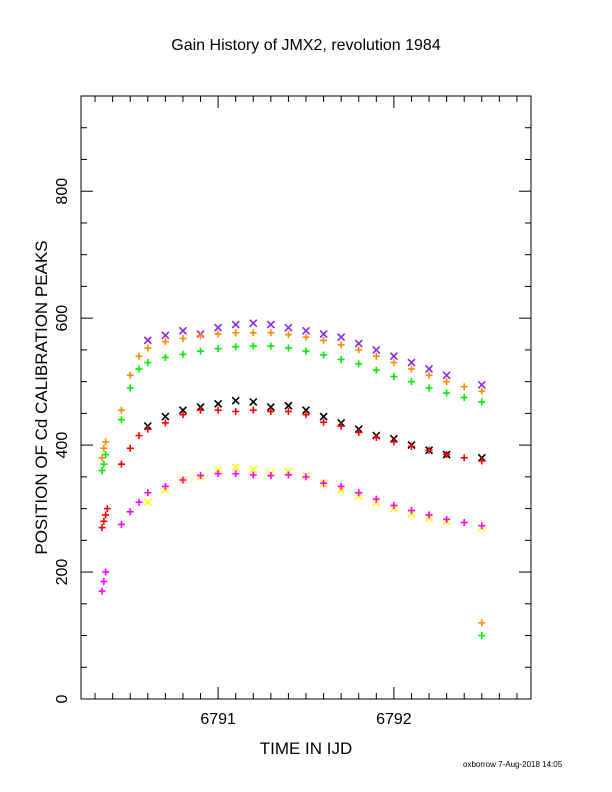 The height and width of the screenshot is (792, 612). Describe the element at coordinates (394, 719) in the screenshot. I see `x-tick-label: 6792` at that location.